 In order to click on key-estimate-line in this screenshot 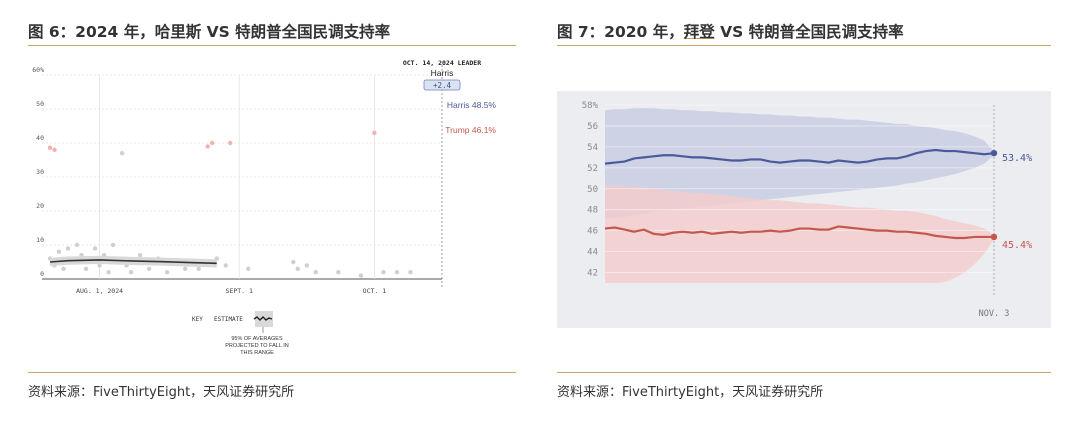, I will do `click(263, 318)`.